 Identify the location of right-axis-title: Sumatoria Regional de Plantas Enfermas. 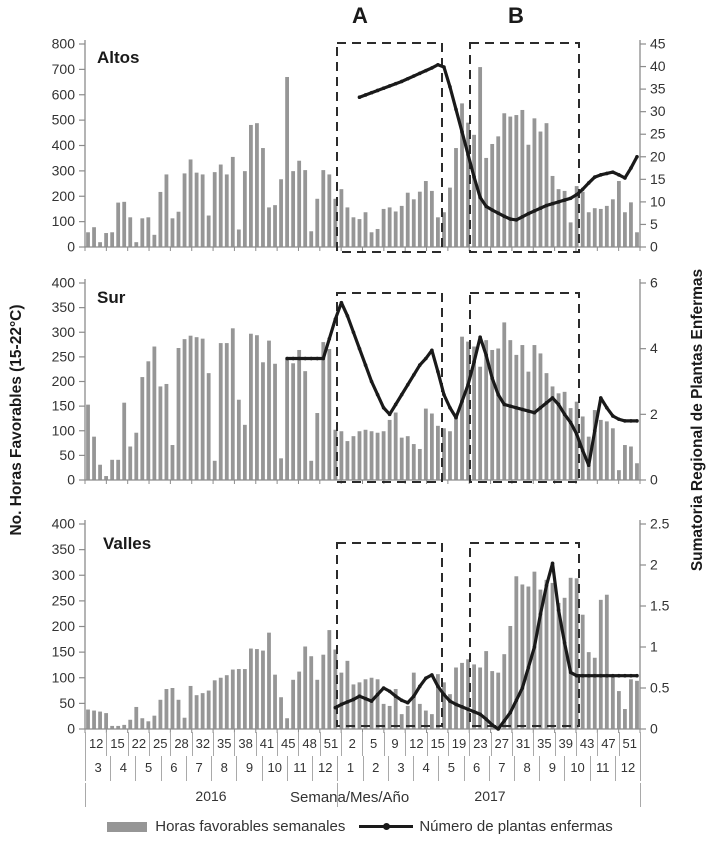
(697, 420).